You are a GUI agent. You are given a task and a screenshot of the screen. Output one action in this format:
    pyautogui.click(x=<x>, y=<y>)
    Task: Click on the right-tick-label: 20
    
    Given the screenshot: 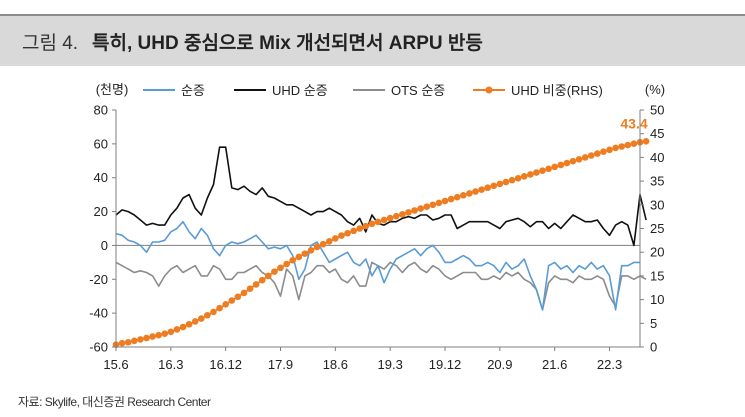 What is the action you would take?
    pyautogui.click(x=657, y=252)
    